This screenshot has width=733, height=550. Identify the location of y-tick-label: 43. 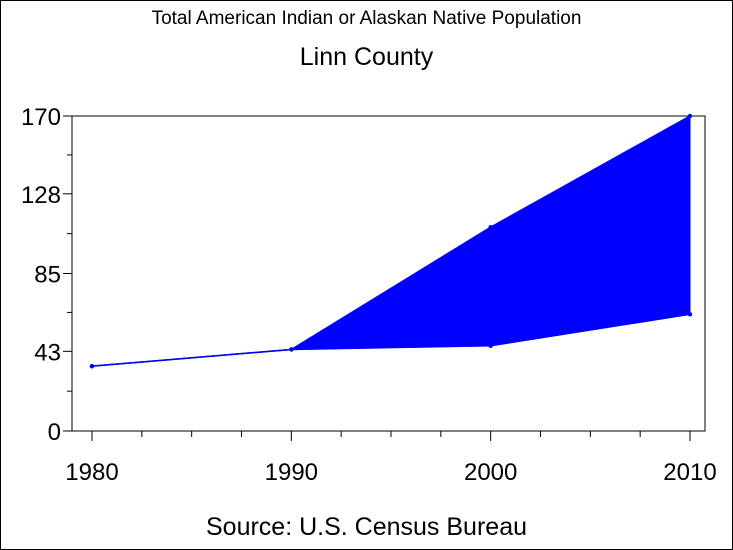
(47, 352).